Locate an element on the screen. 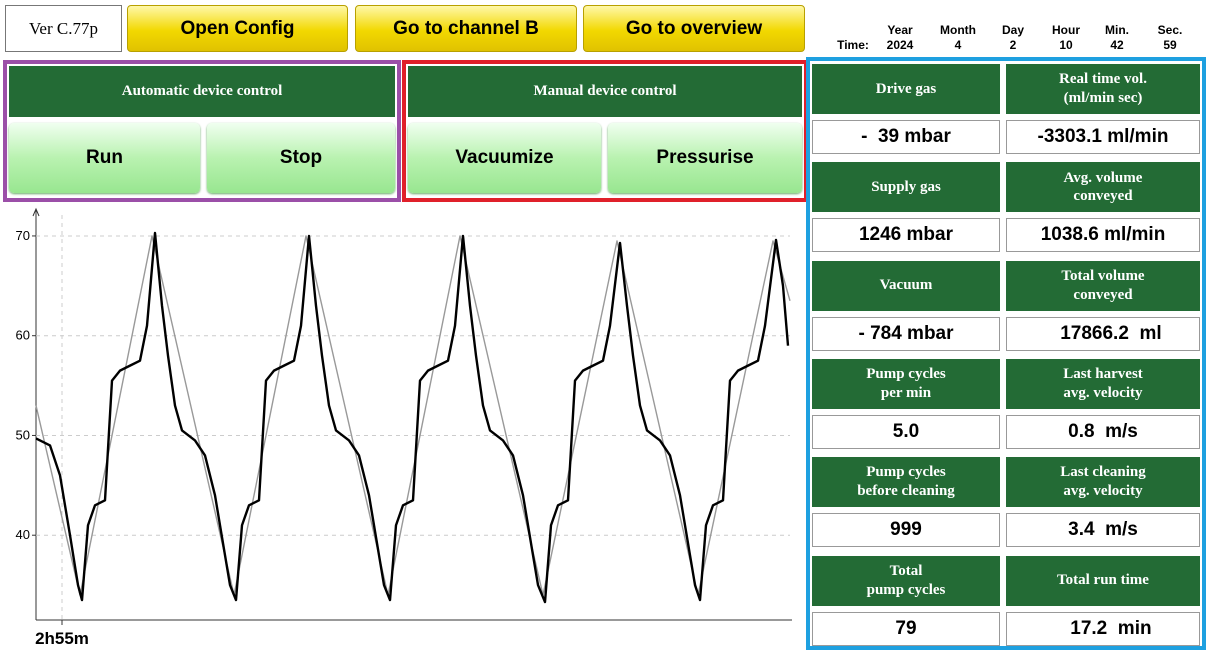 Image resolution: width=1206 pixels, height=650 pixels. reading-label: Pump cycles per min is located at coordinates (906, 383).